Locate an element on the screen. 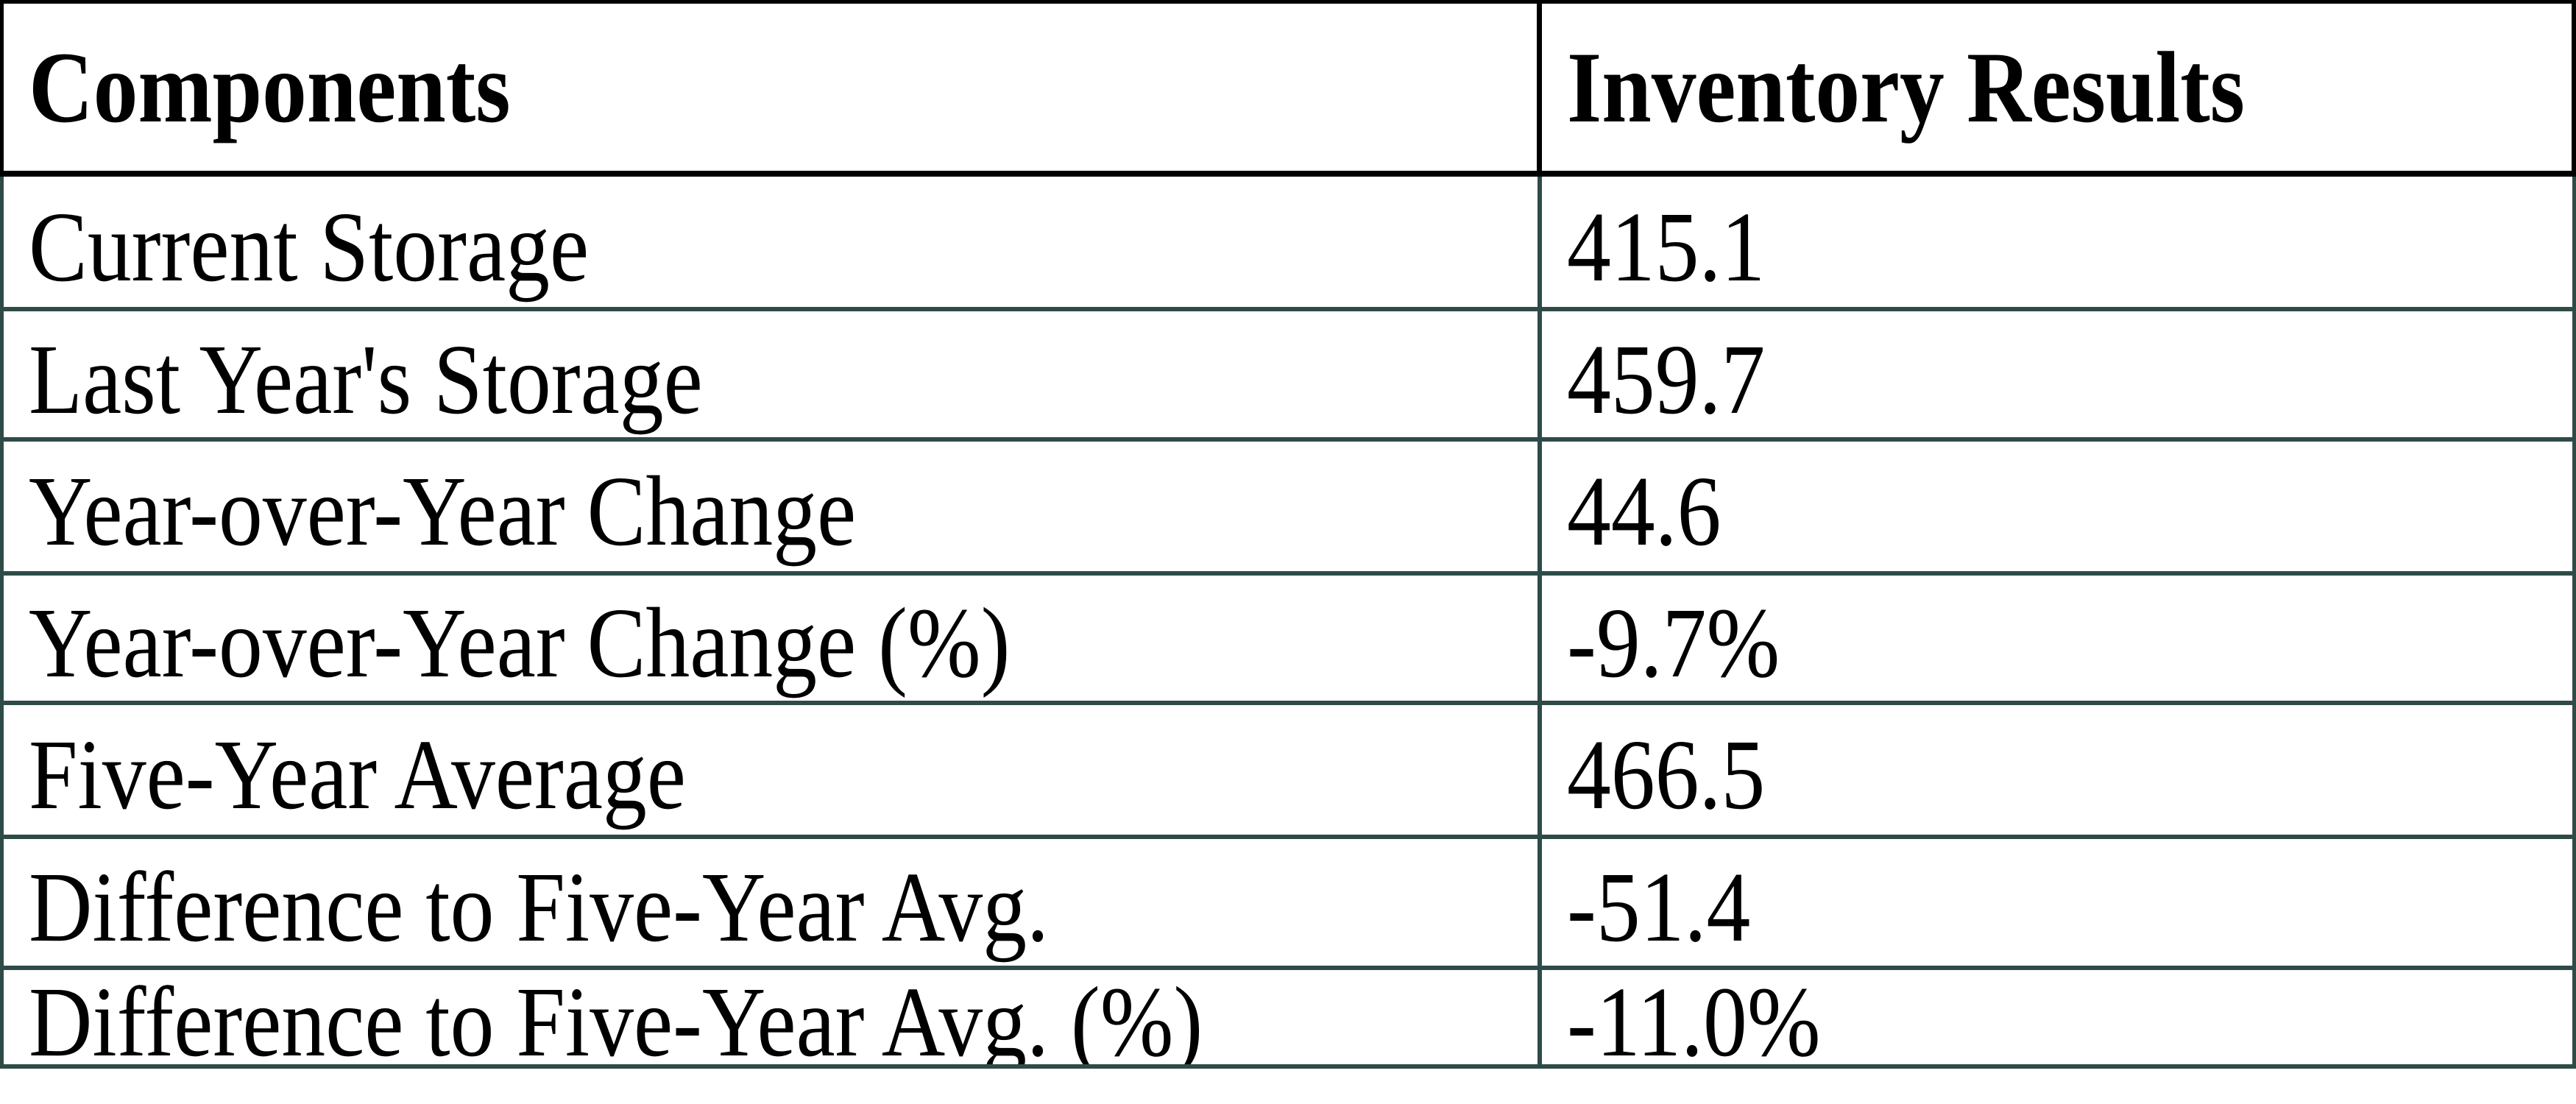 The width and height of the screenshot is (2576, 1104). table-row-value-diff-five-year-avg-pct: -11.0% is located at coordinates (2059, 1020).